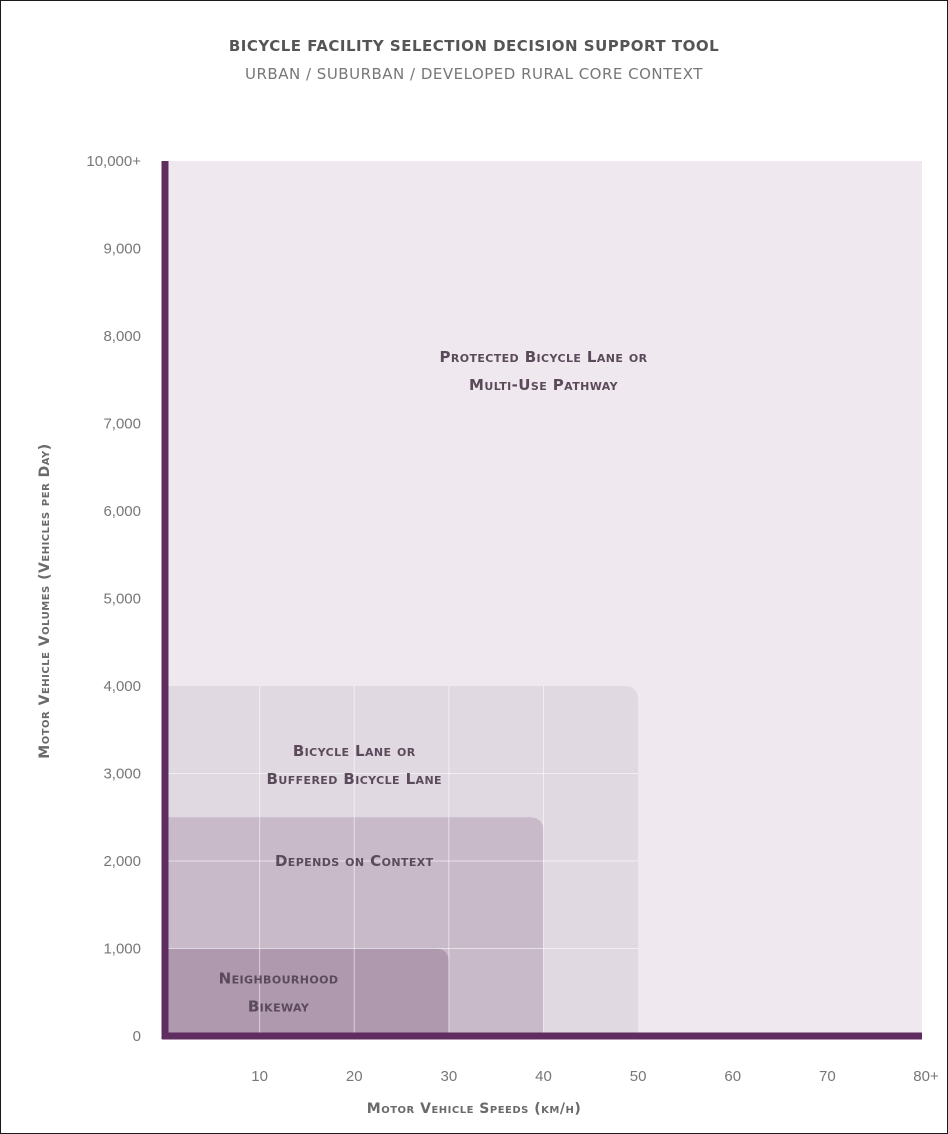  What do you see at coordinates (122, 861) in the screenshot?
I see `y-tick-label: 2,000` at bounding box center [122, 861].